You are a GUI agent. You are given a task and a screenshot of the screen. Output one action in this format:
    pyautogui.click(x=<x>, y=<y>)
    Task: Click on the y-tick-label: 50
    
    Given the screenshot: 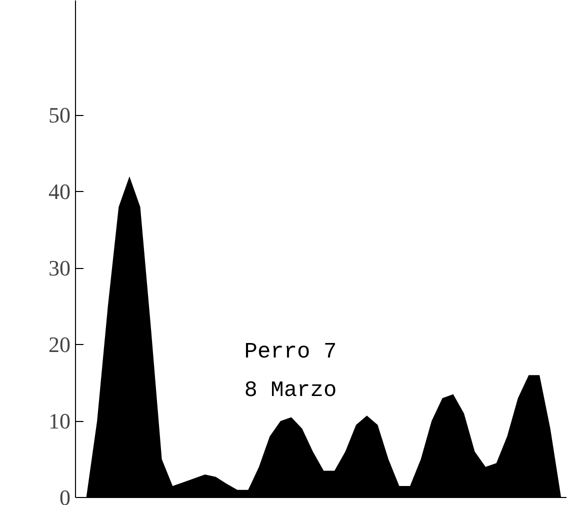 What is the action you would take?
    pyautogui.click(x=59, y=115)
    